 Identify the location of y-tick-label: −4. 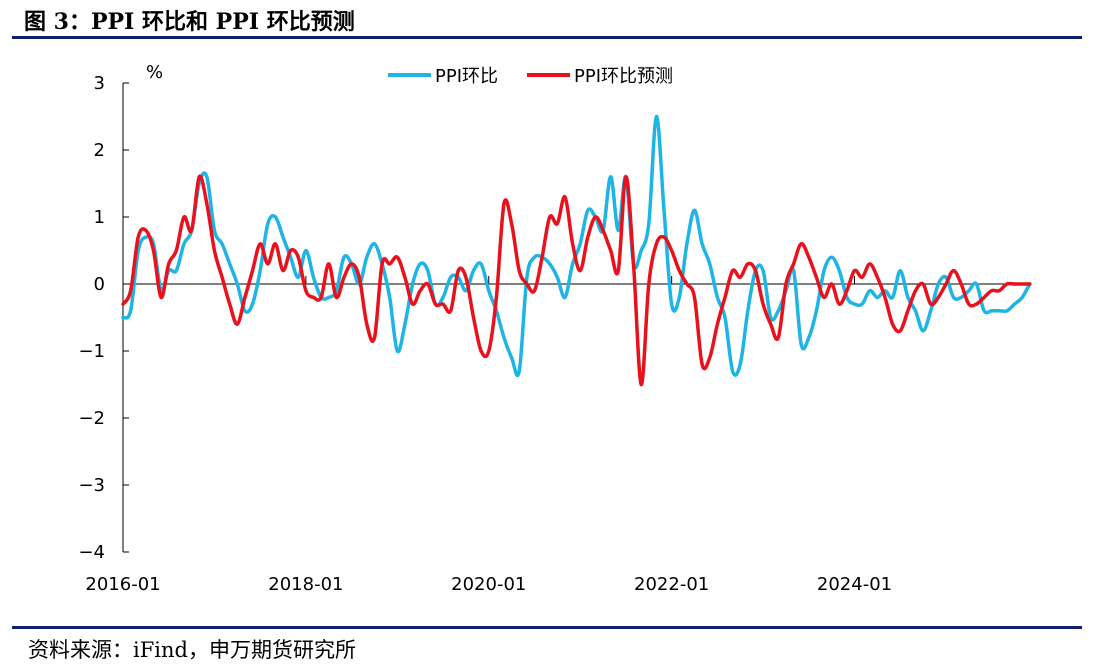
(91, 552).